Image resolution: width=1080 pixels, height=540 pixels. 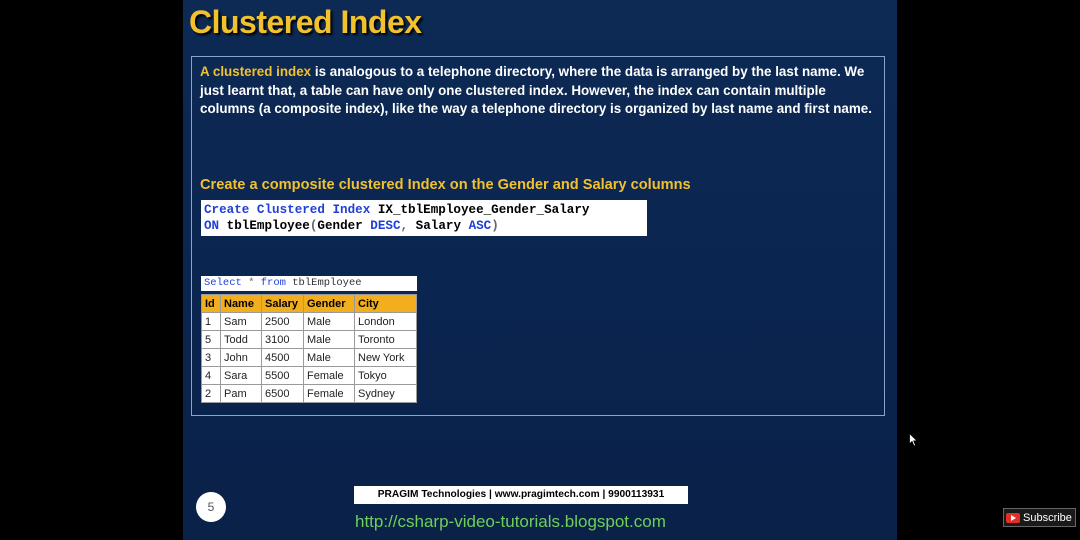 I want to click on code-paren-open: (, so click(x=313, y=226).